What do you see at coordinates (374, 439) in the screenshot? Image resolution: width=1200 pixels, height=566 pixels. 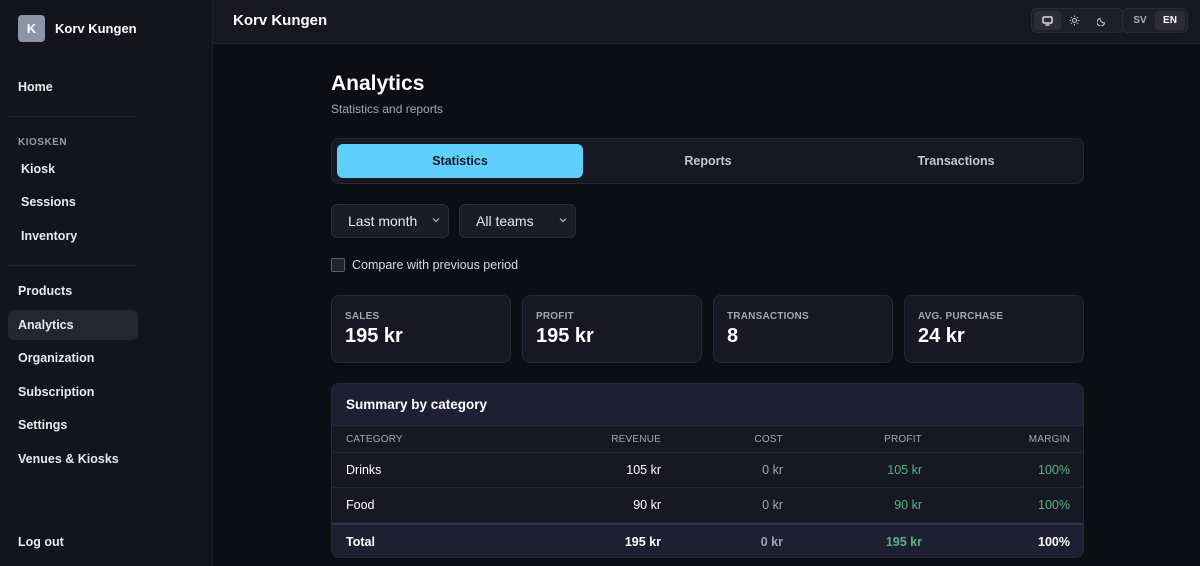 I see `column-header-category: CATEGORY` at bounding box center [374, 439].